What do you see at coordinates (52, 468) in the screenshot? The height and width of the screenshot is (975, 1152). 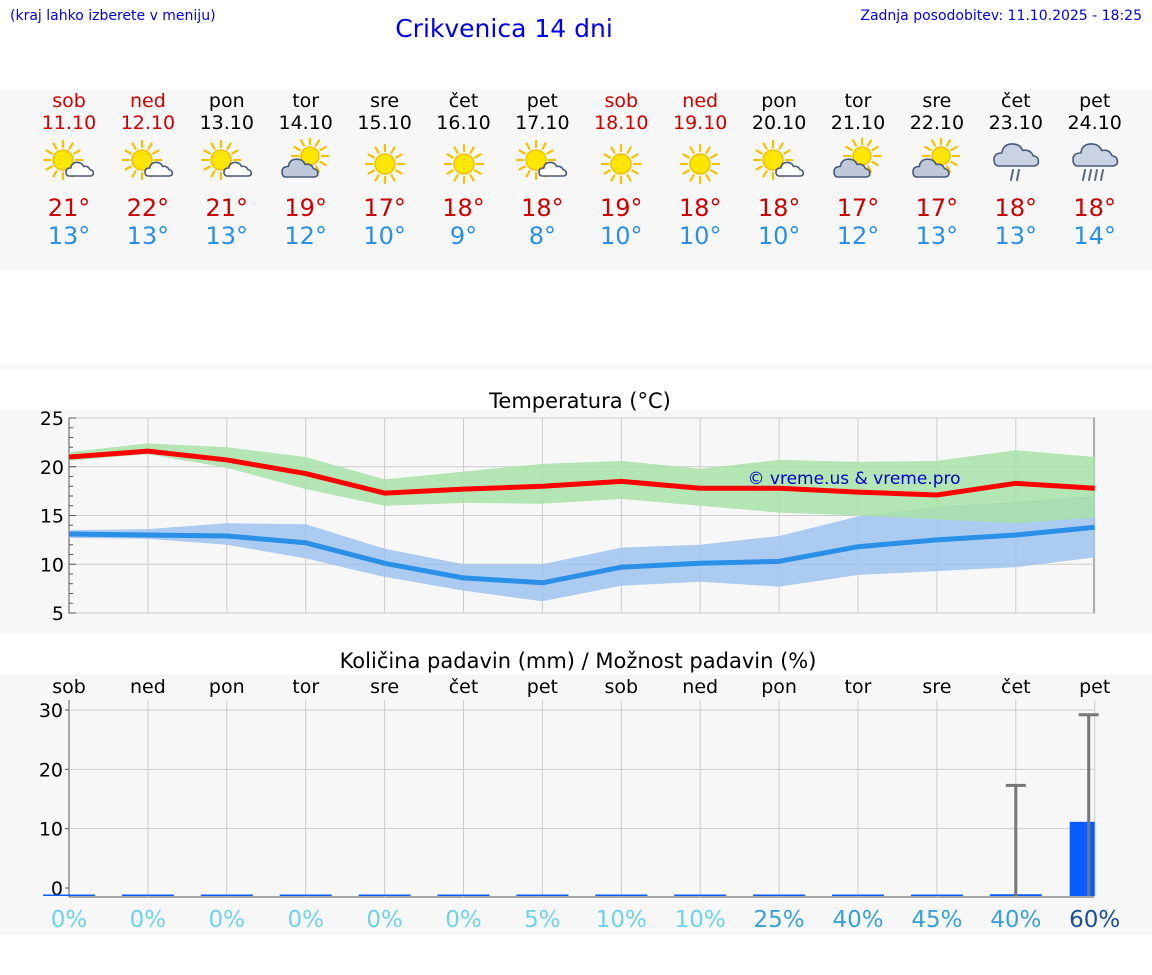 I see `y-tick-label: 20` at bounding box center [52, 468].